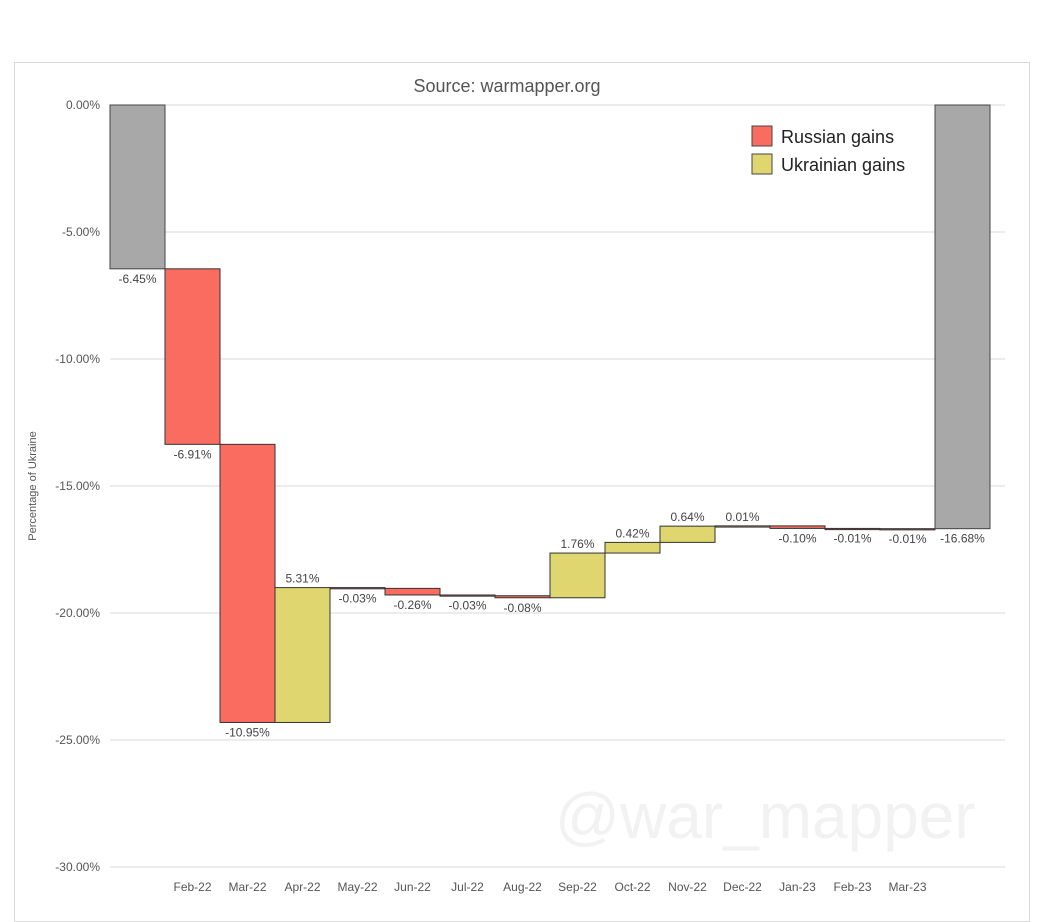 The image size is (1059, 922). Describe the element at coordinates (77, 486) in the screenshot. I see `y-tick-label: -15.00%` at that location.